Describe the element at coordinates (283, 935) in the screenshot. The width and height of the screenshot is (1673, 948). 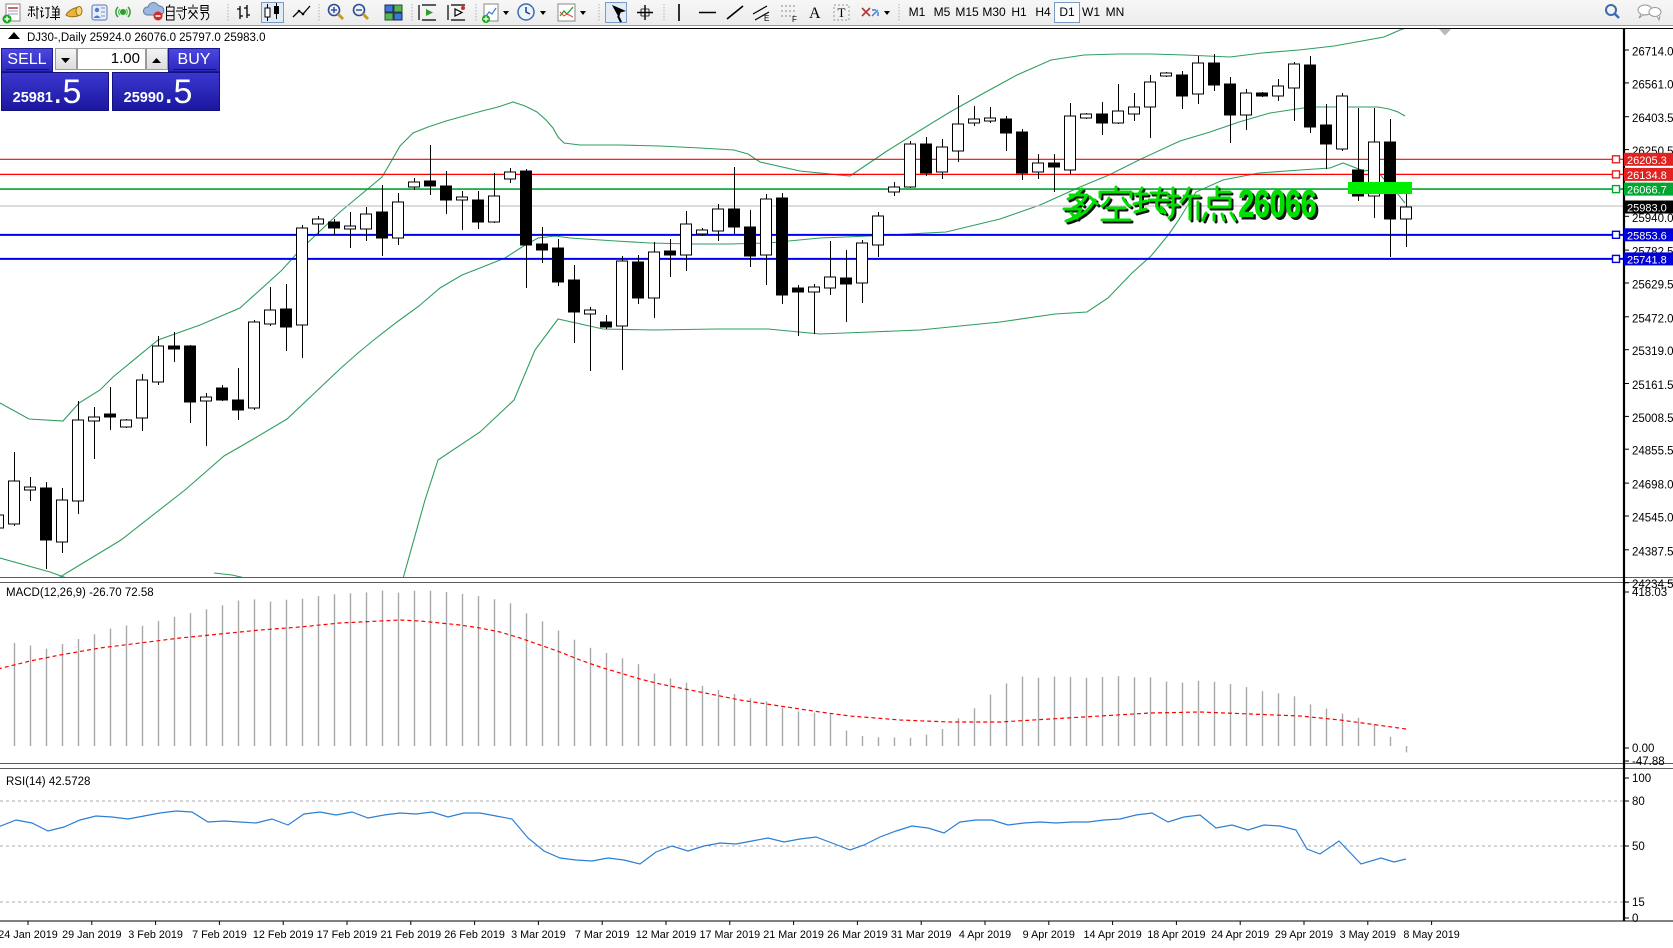
I see `svg-text: 12 Feb 2019` at that location.